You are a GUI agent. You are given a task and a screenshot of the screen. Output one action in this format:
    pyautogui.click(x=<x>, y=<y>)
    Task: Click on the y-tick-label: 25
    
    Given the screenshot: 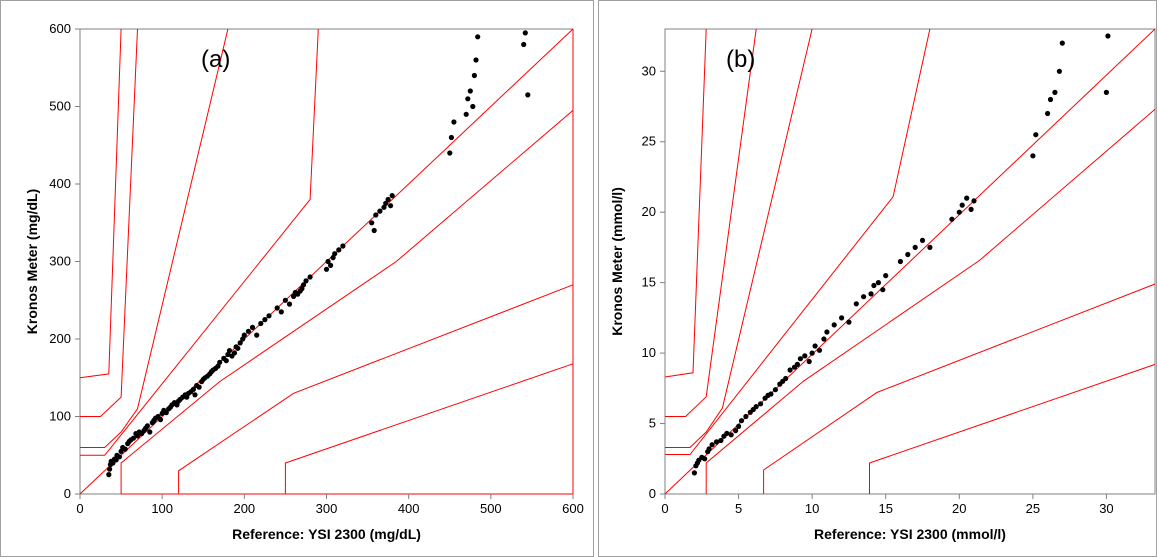 What is the action you would take?
    pyautogui.click(x=649, y=141)
    